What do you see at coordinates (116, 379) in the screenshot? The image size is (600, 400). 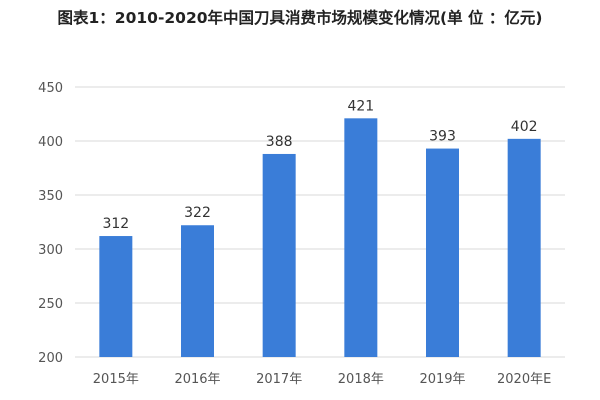 I see `x-tick-label: 2015年` at bounding box center [116, 379].